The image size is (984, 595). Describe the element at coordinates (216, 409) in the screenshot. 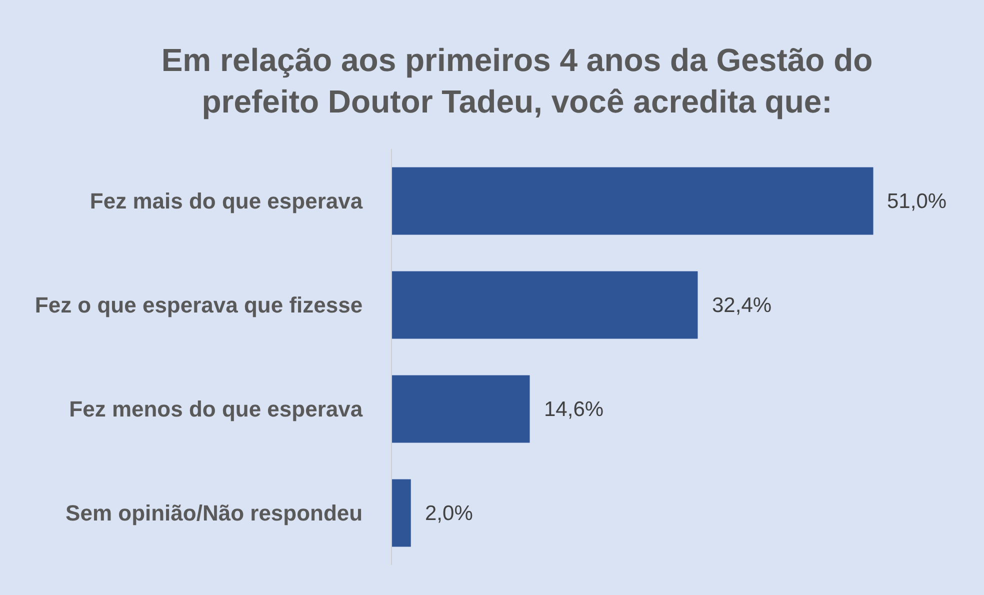

I see `y-tick-label: Fez menos do que esperava` at that location.